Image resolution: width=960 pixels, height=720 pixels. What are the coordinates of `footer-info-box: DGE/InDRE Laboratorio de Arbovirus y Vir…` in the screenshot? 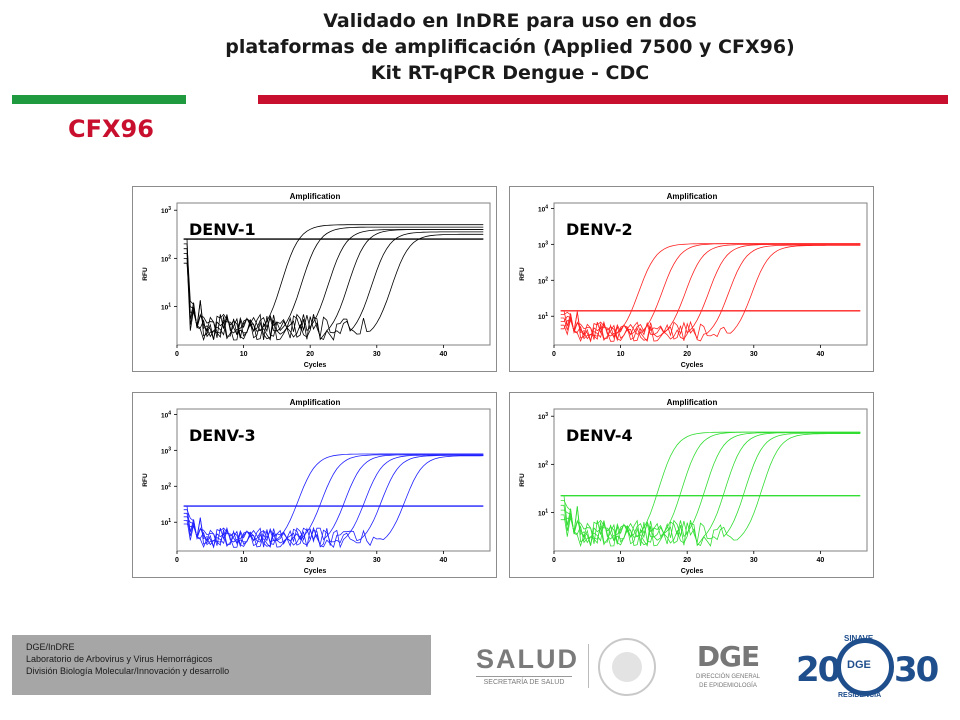 It's located at (221, 665).